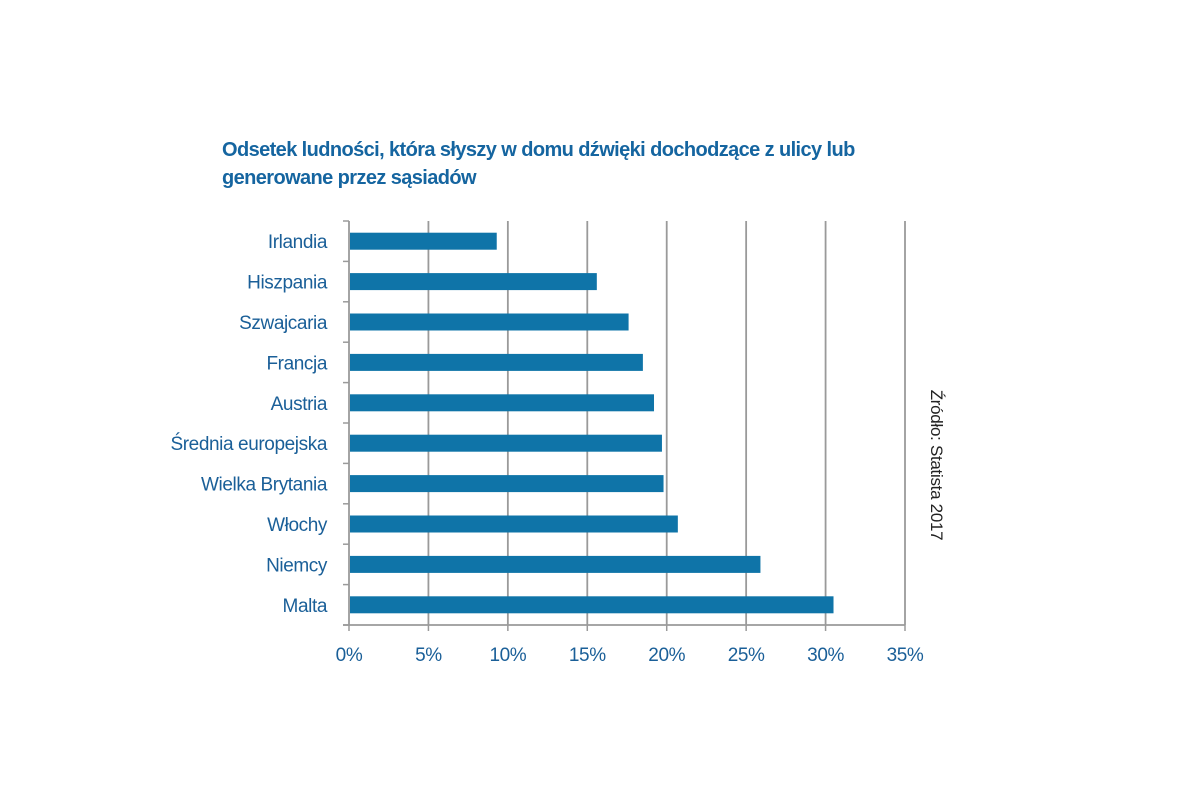  What do you see at coordinates (298, 242) in the screenshot?
I see `category-label: Irlandia` at bounding box center [298, 242].